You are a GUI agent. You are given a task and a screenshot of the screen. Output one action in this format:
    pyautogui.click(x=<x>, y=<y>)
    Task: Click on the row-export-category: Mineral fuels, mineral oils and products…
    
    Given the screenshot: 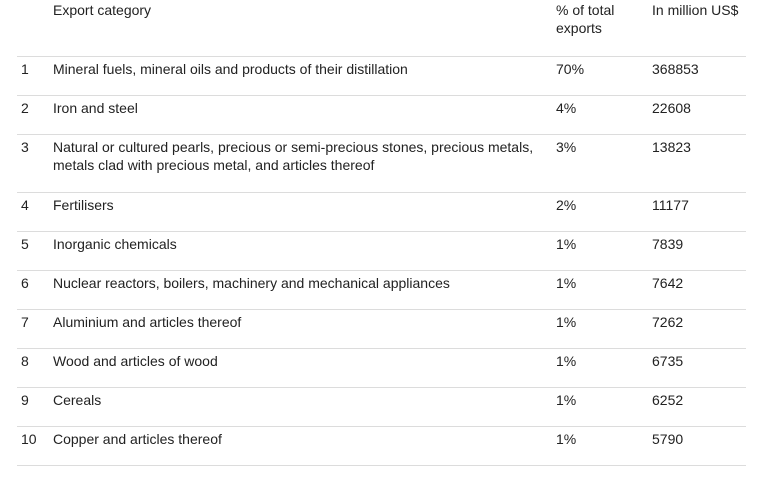 What is the action you would take?
    pyautogui.click(x=304, y=77)
    